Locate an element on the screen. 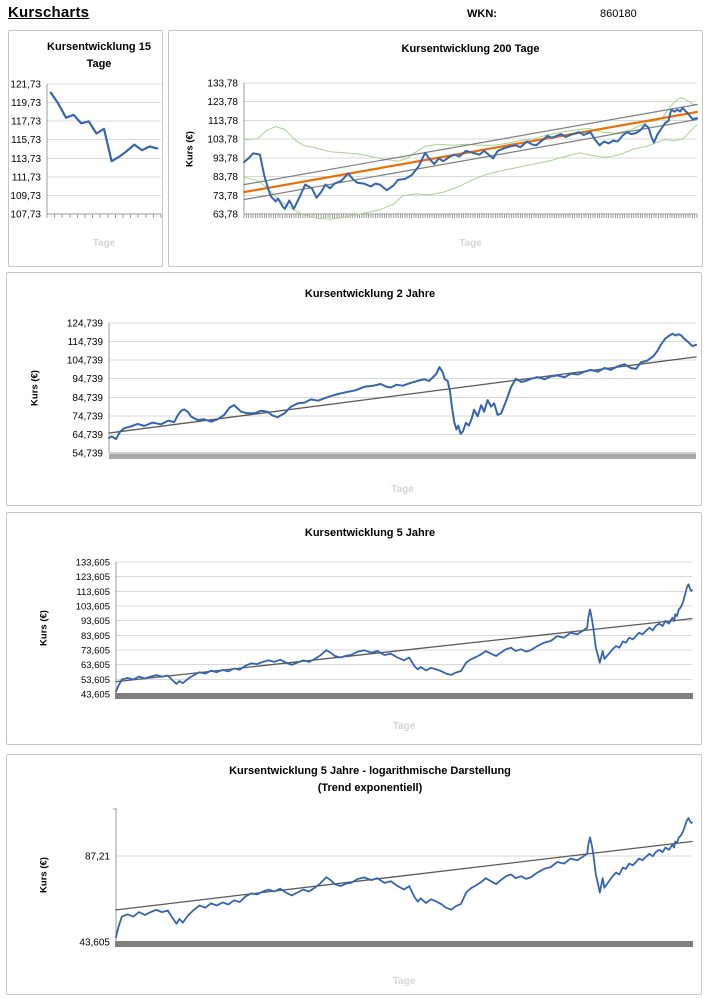 Image resolution: width=706 pixels, height=998 pixels. chart-title-2-jahre: Kursentwicklung 2 Jahre is located at coordinates (370, 294).